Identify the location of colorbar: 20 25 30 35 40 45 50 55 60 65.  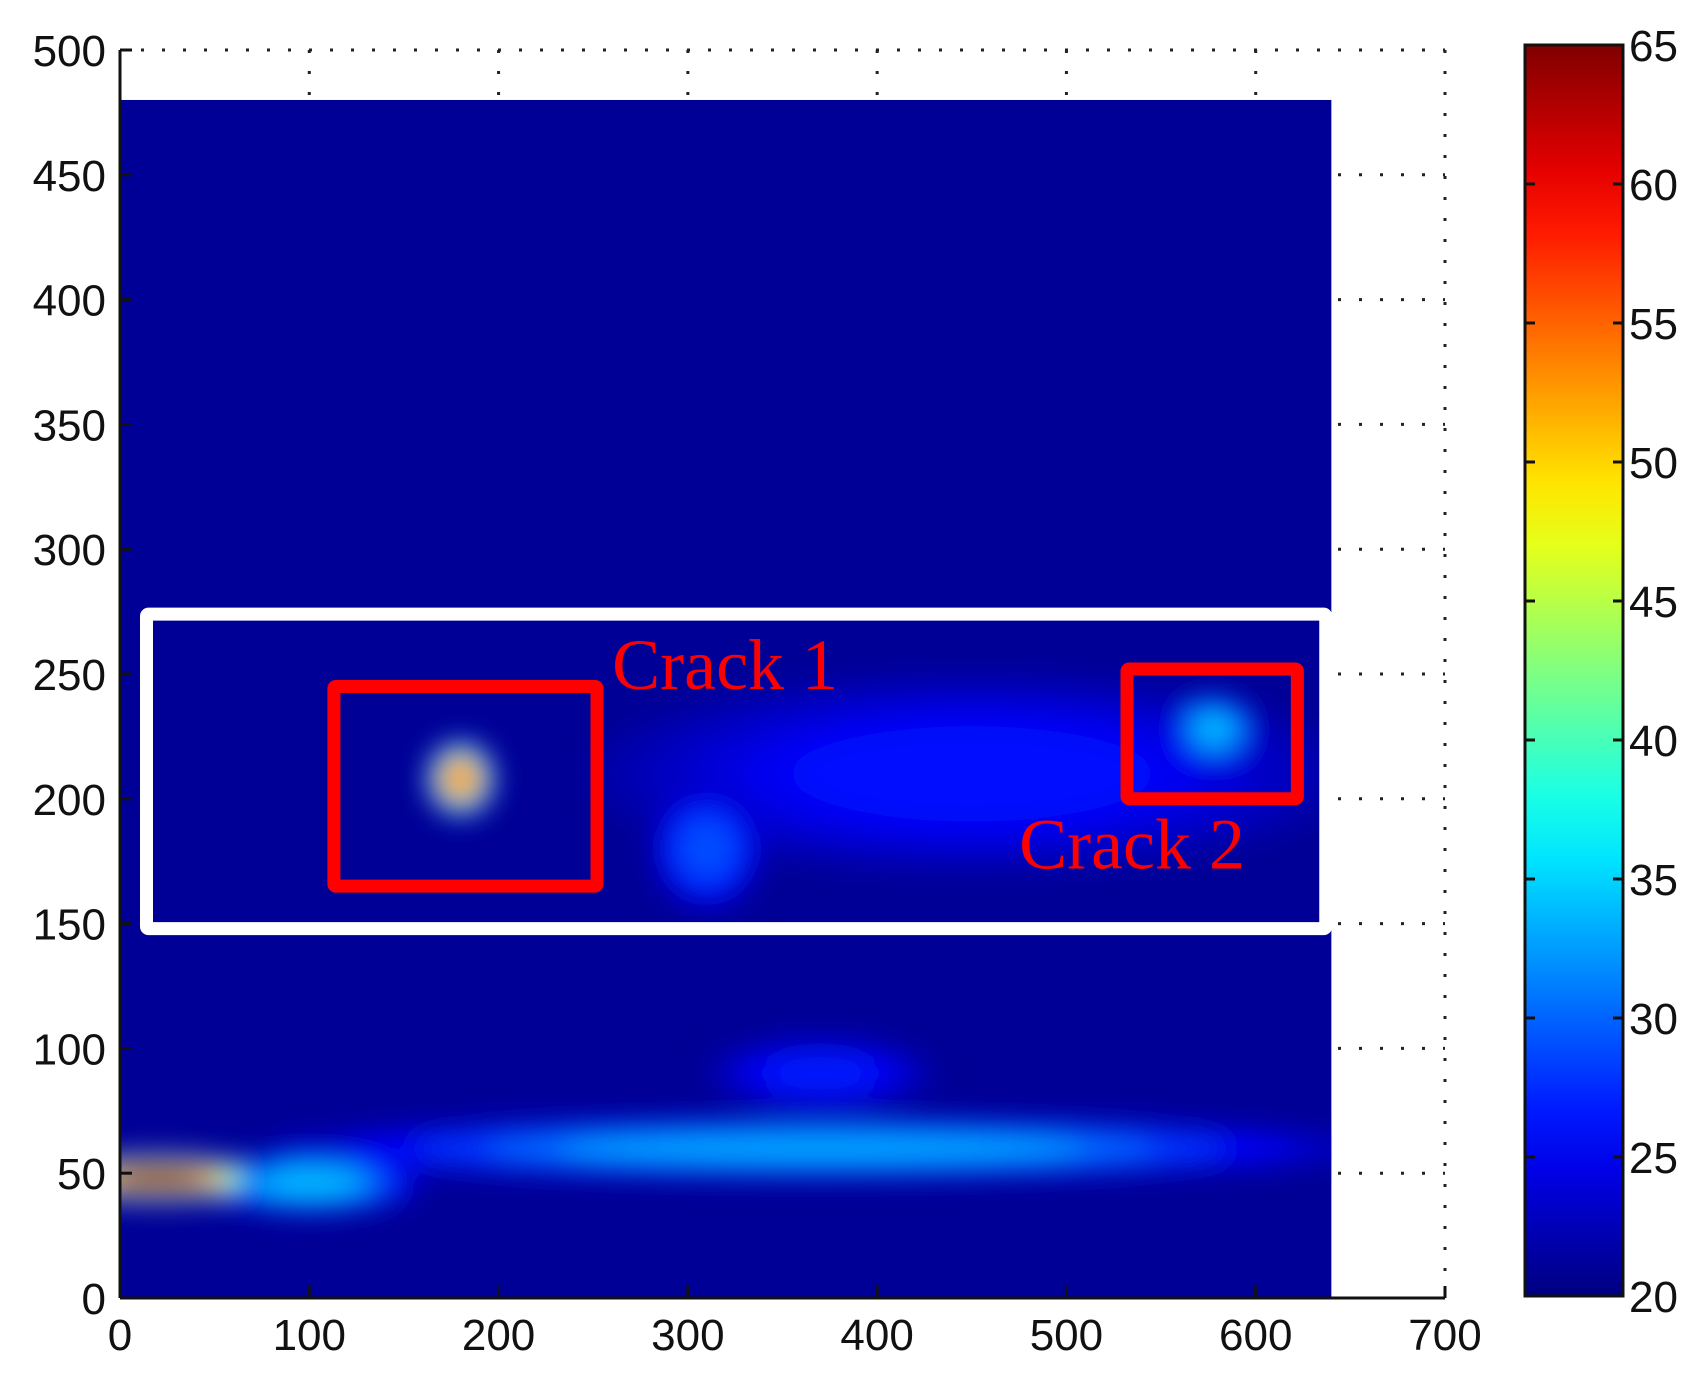
(1600, 672).